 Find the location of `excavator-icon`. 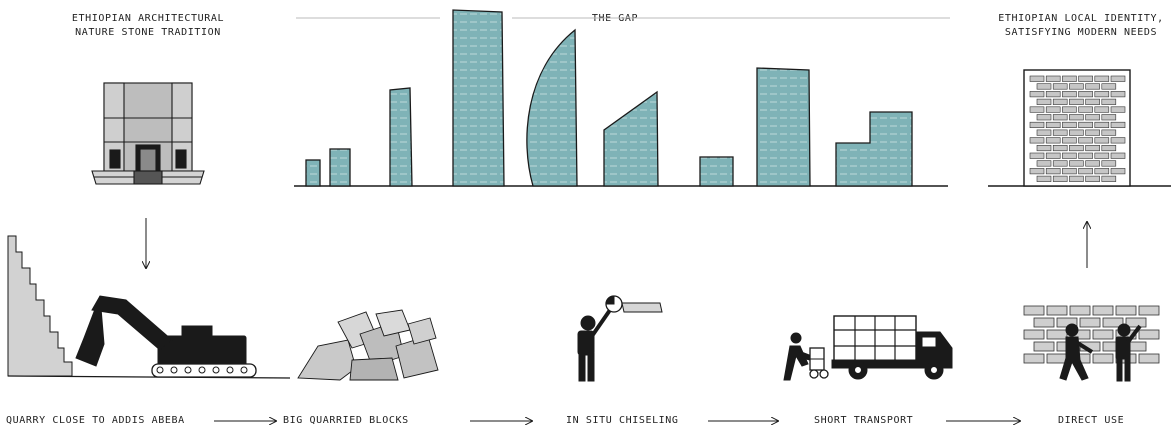

excavator-icon is located at coordinates (166, 336).